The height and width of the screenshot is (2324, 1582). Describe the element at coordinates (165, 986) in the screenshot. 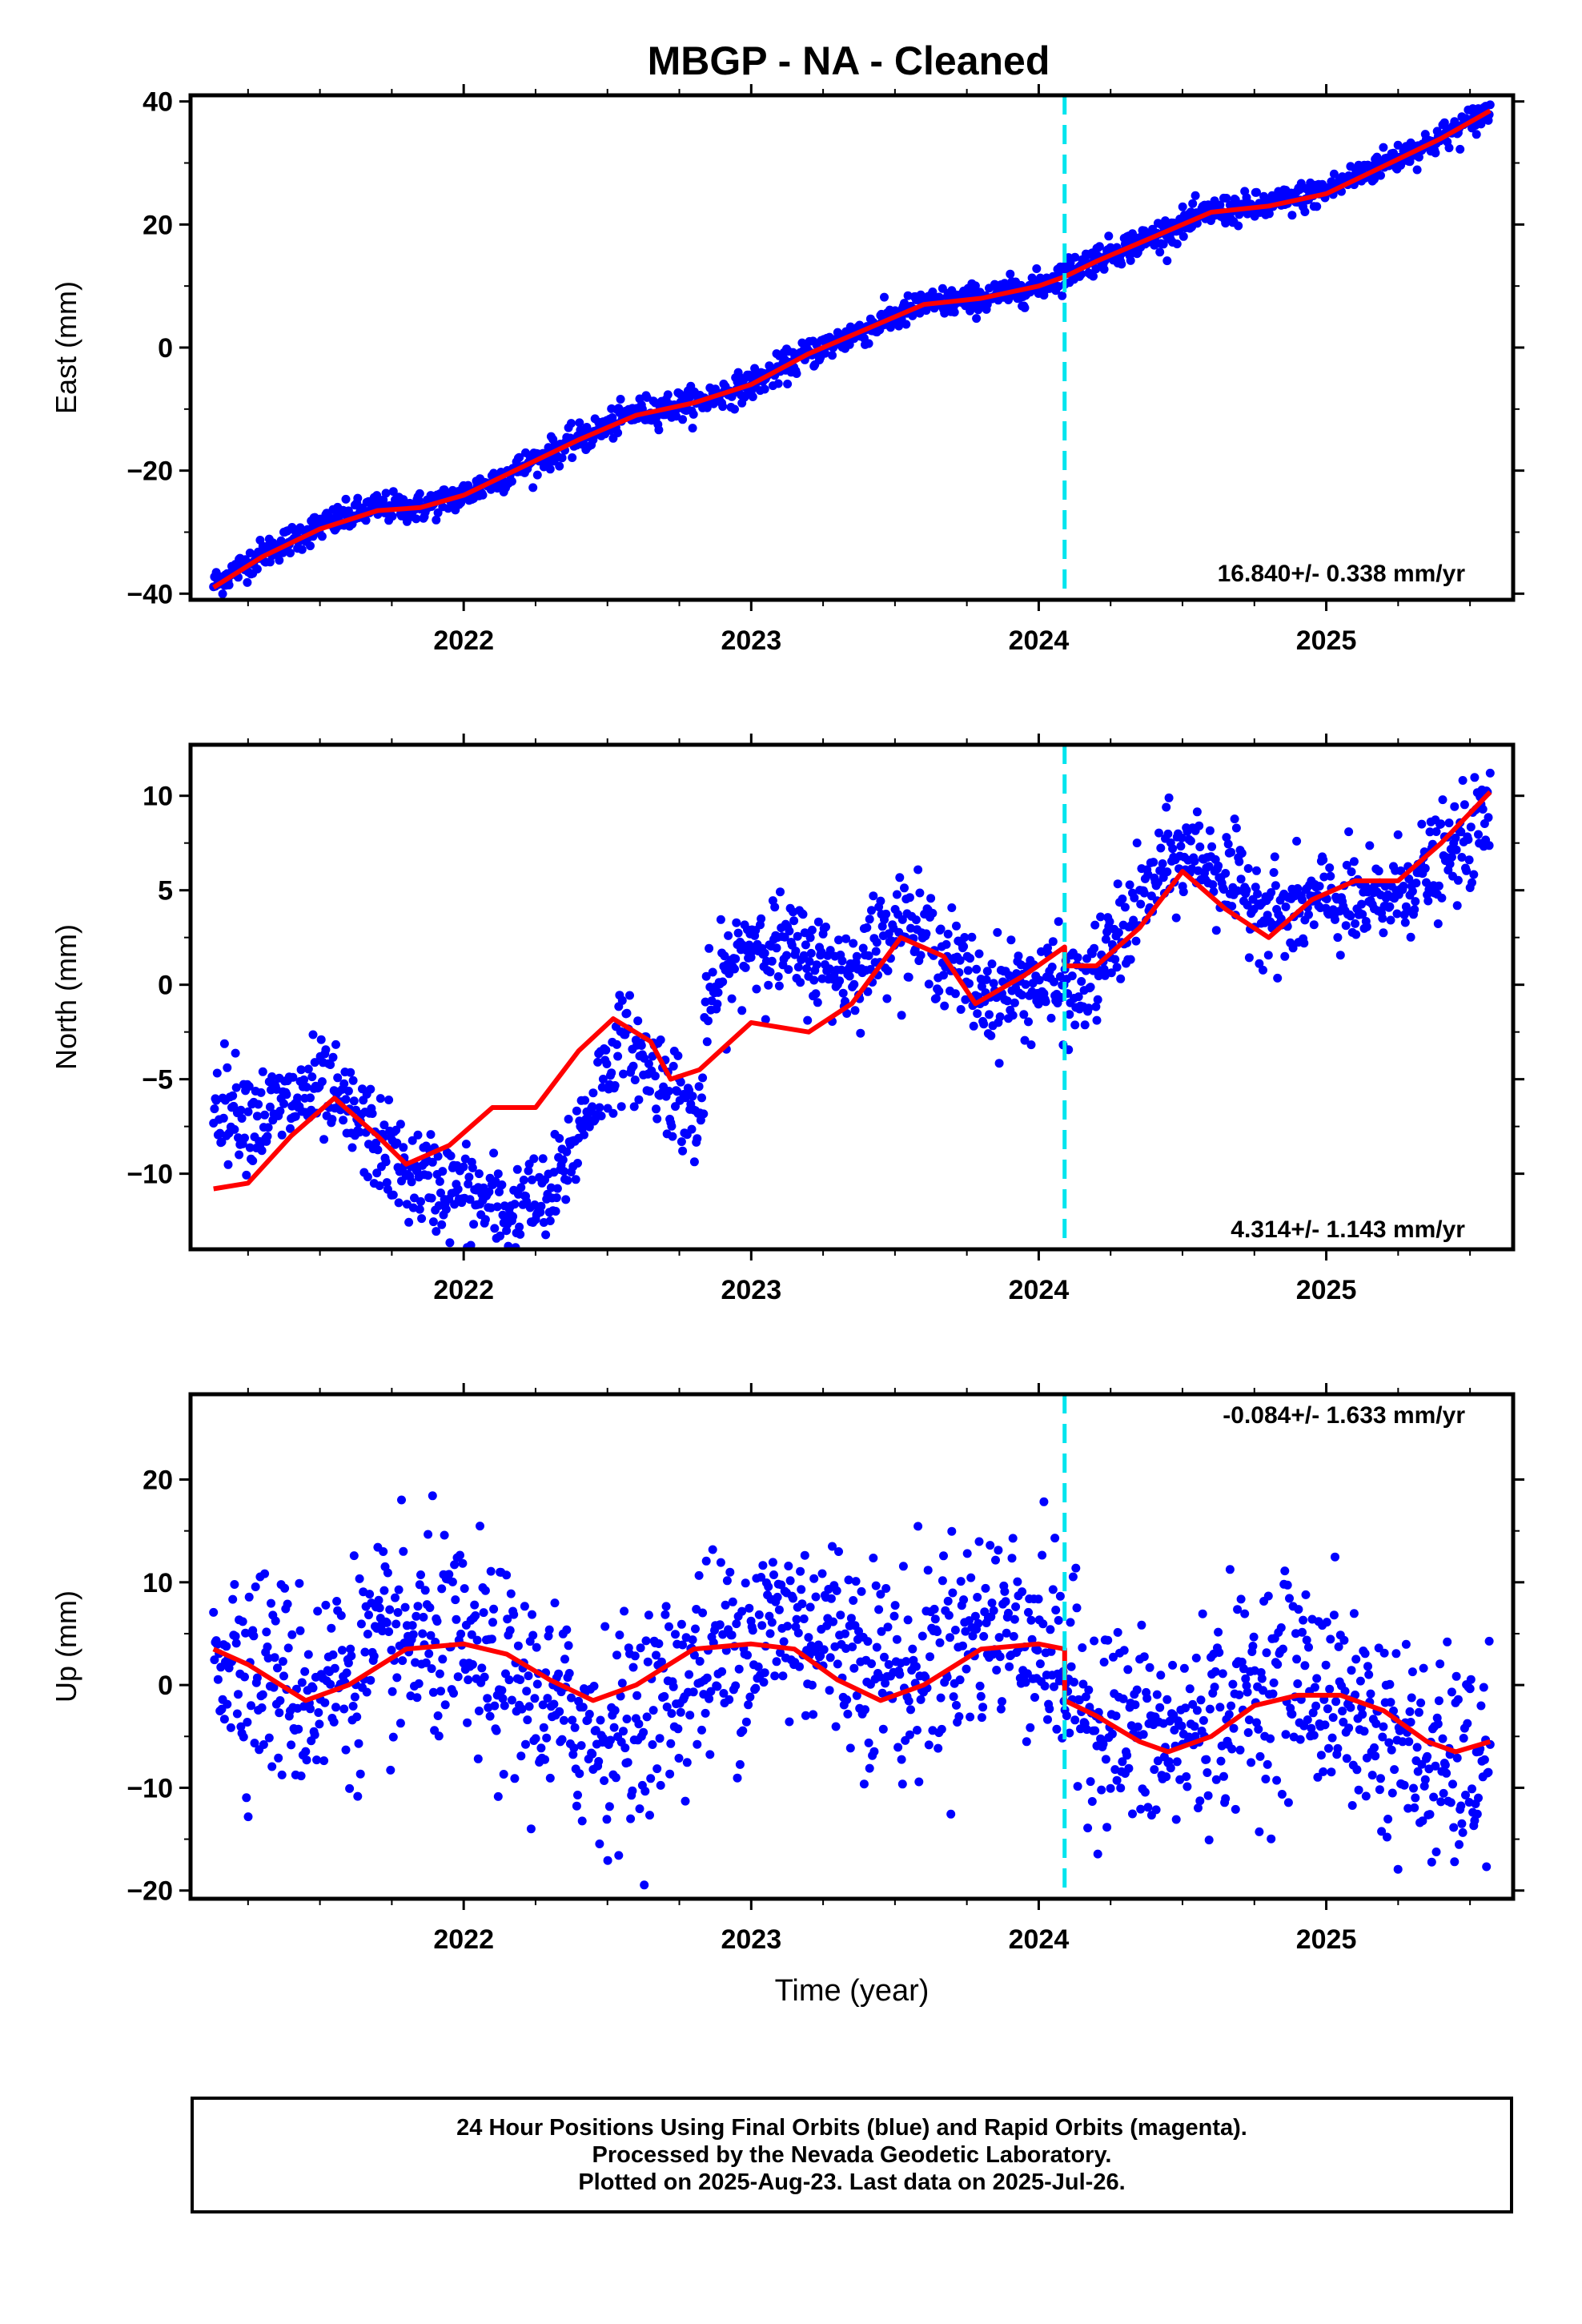

I see `y-tick-label: 0` at that location.